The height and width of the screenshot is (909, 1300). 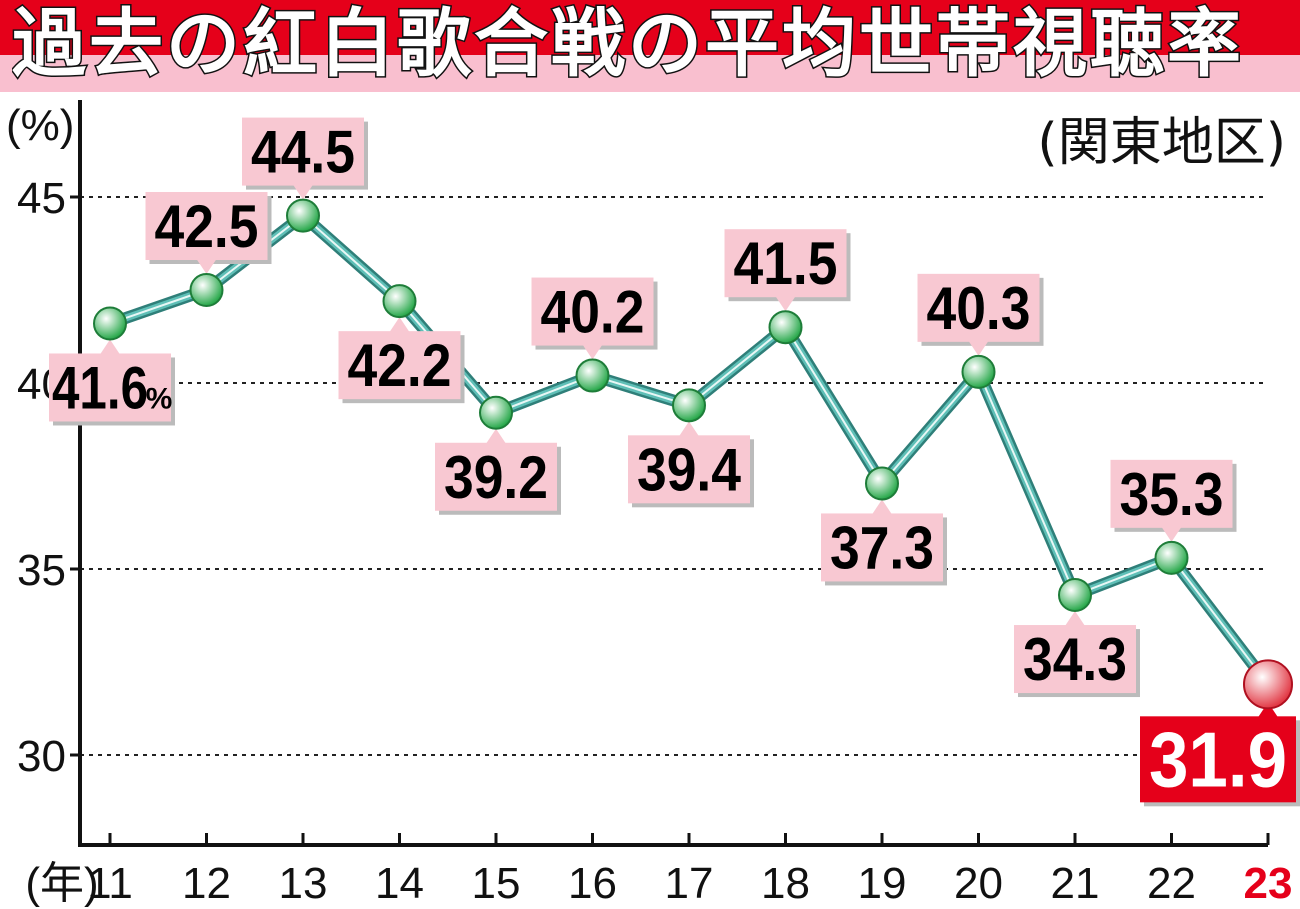 What do you see at coordinates (978, 883) in the screenshot?
I see `x-tick-label-20: 20` at bounding box center [978, 883].